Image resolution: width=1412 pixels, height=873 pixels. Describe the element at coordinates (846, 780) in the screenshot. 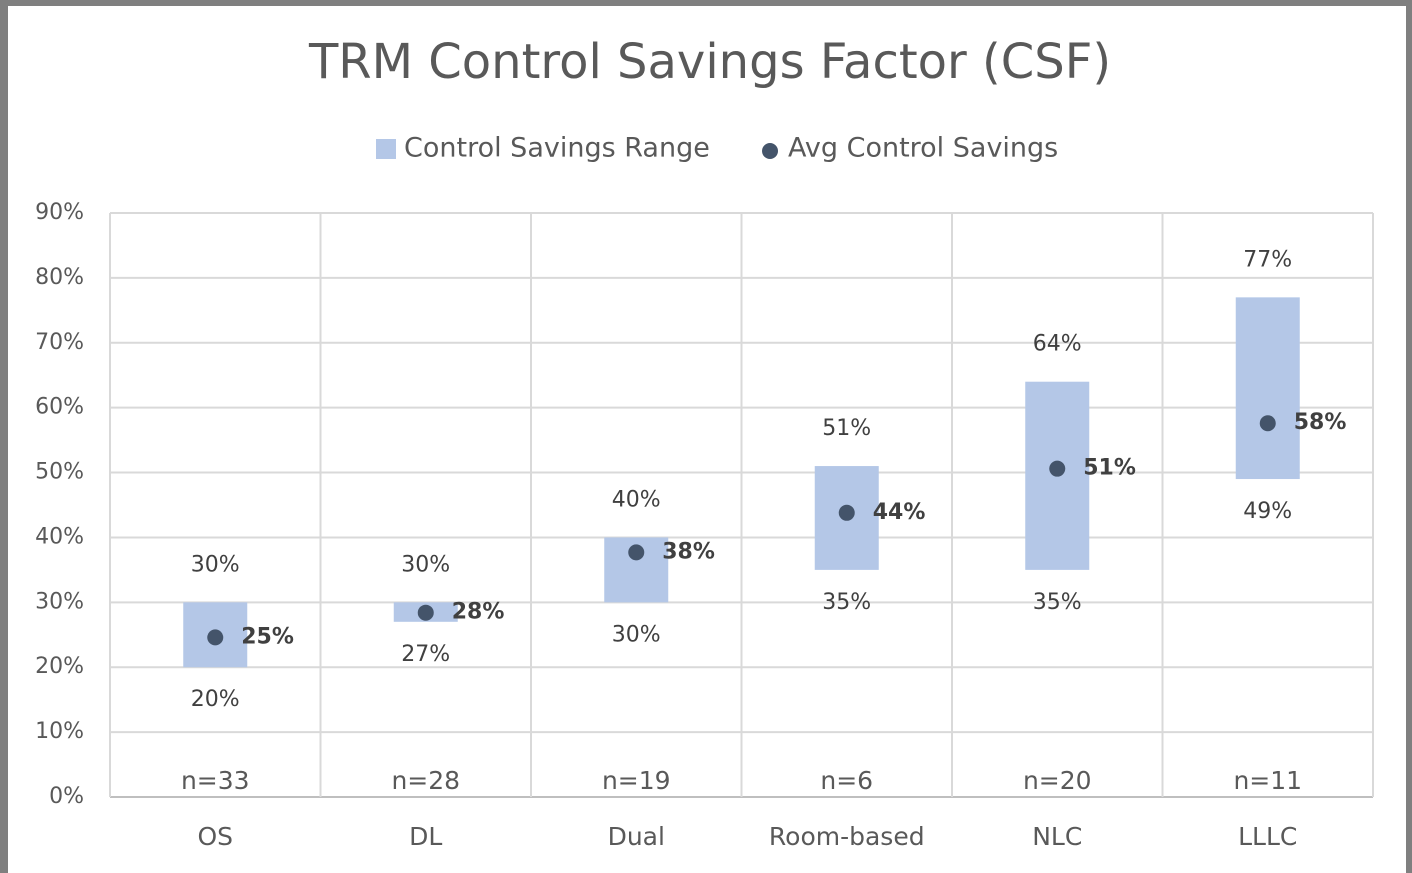

I see `count-label: n=6` at that location.